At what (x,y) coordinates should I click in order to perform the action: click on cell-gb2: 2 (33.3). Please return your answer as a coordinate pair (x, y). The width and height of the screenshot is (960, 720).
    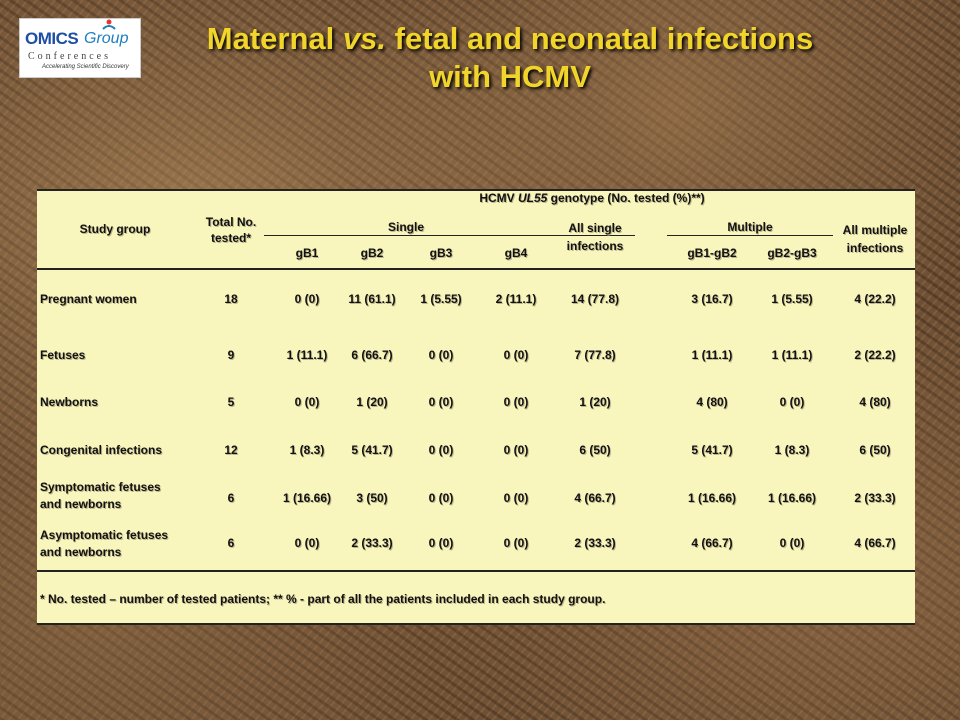
    Looking at the image, I should click on (372, 543).